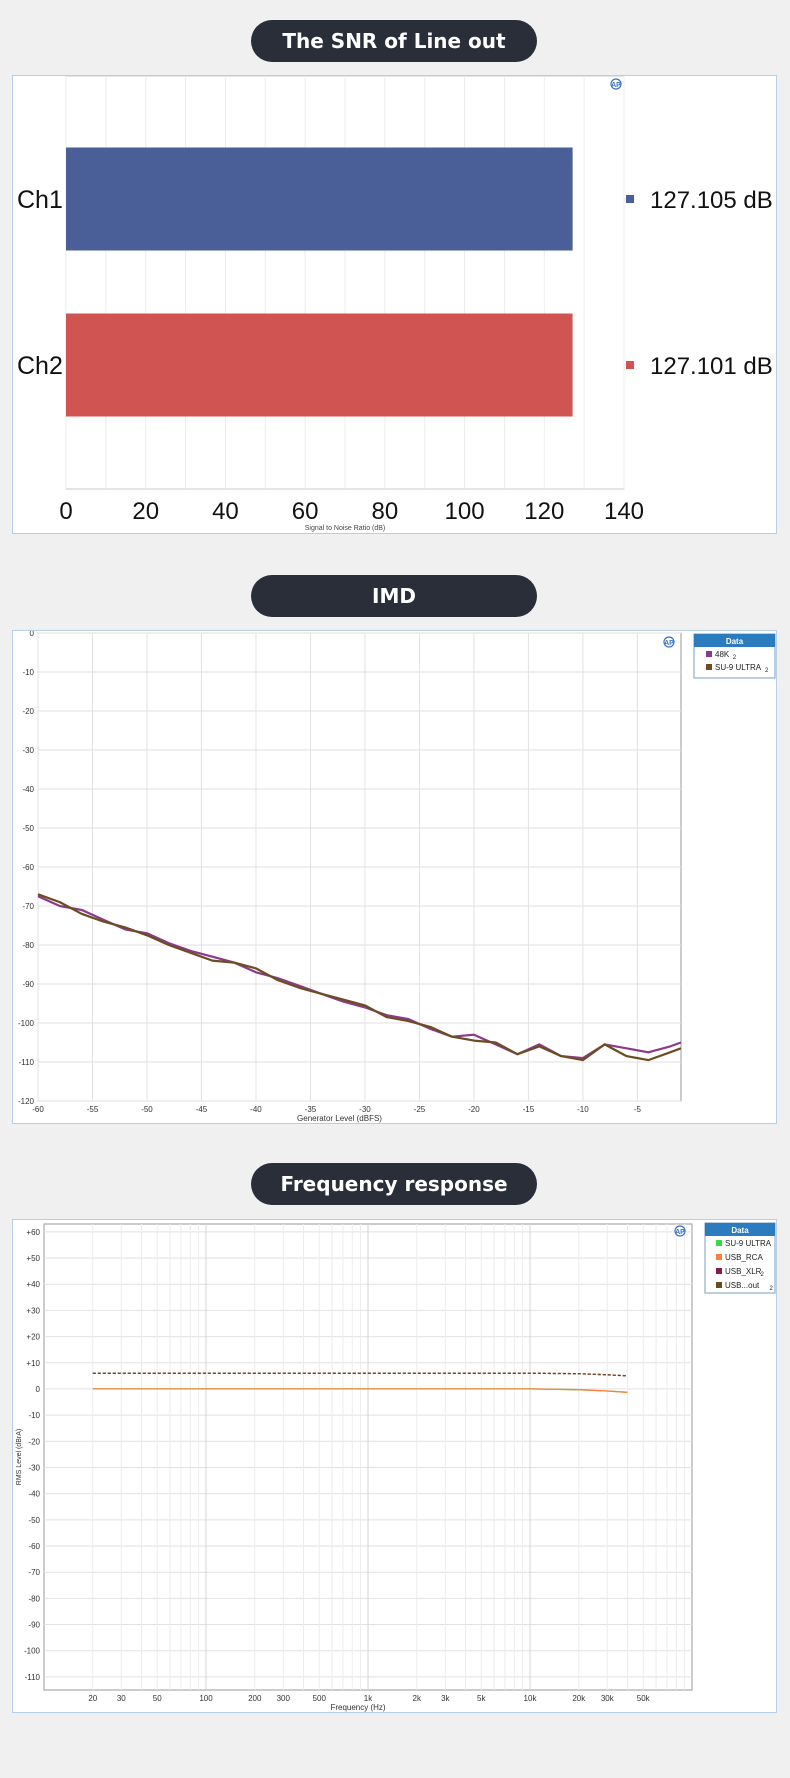 The height and width of the screenshot is (1778, 790). Describe the element at coordinates (40, 366) in the screenshot. I see `category-label: Ch2` at that location.